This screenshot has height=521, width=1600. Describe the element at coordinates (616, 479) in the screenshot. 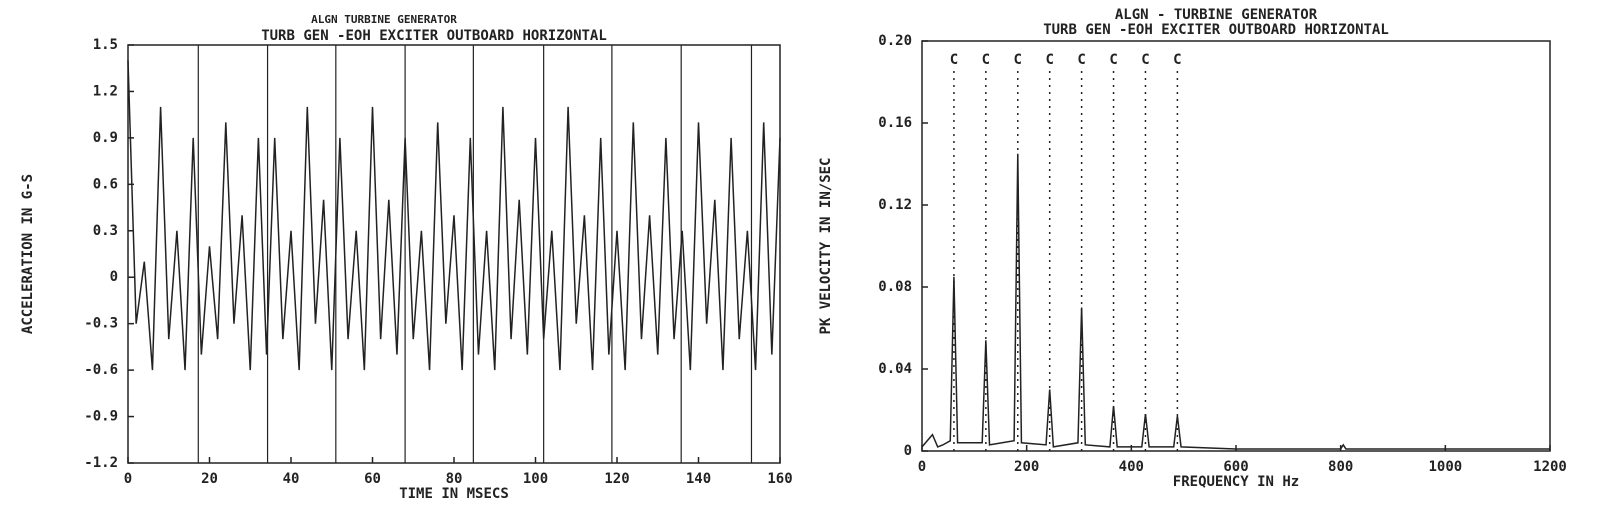

I see `x-tick-label: 120` at that location.